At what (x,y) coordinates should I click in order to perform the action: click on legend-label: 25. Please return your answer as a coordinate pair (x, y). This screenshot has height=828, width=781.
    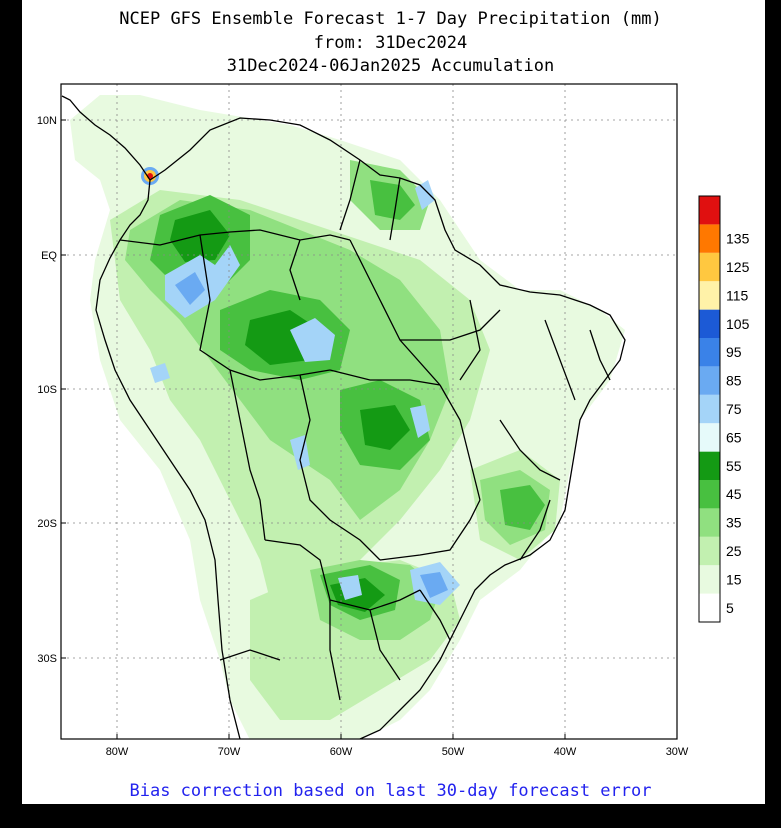
    Looking at the image, I should click on (734, 551).